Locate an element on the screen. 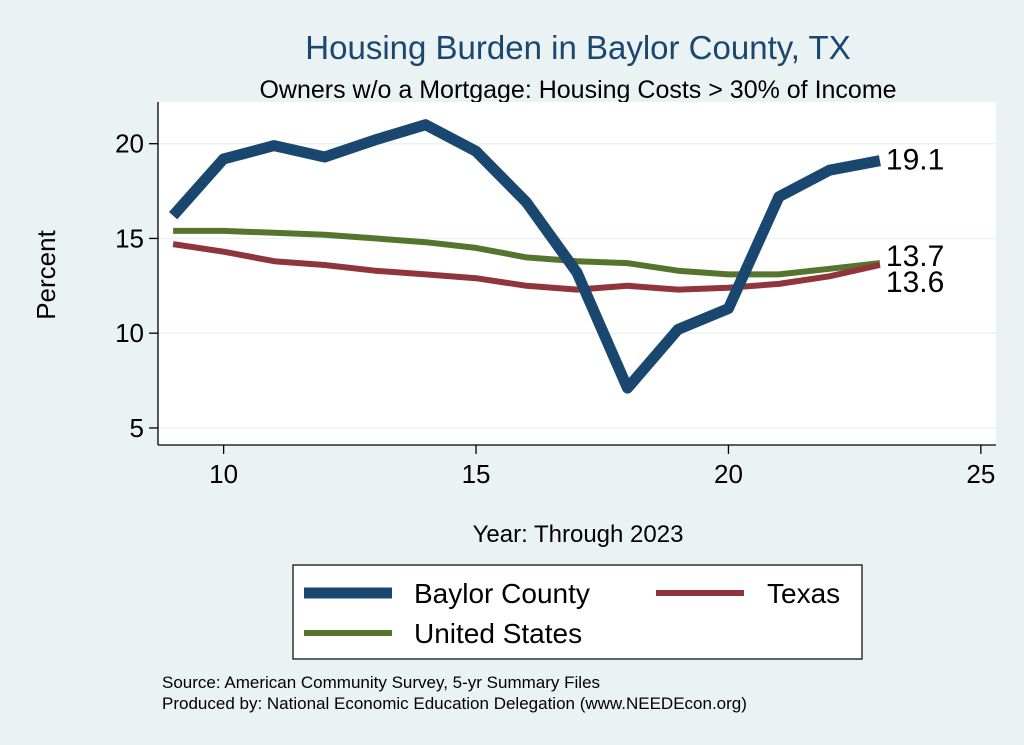  y-tick-label: 5 is located at coordinates (137, 428).